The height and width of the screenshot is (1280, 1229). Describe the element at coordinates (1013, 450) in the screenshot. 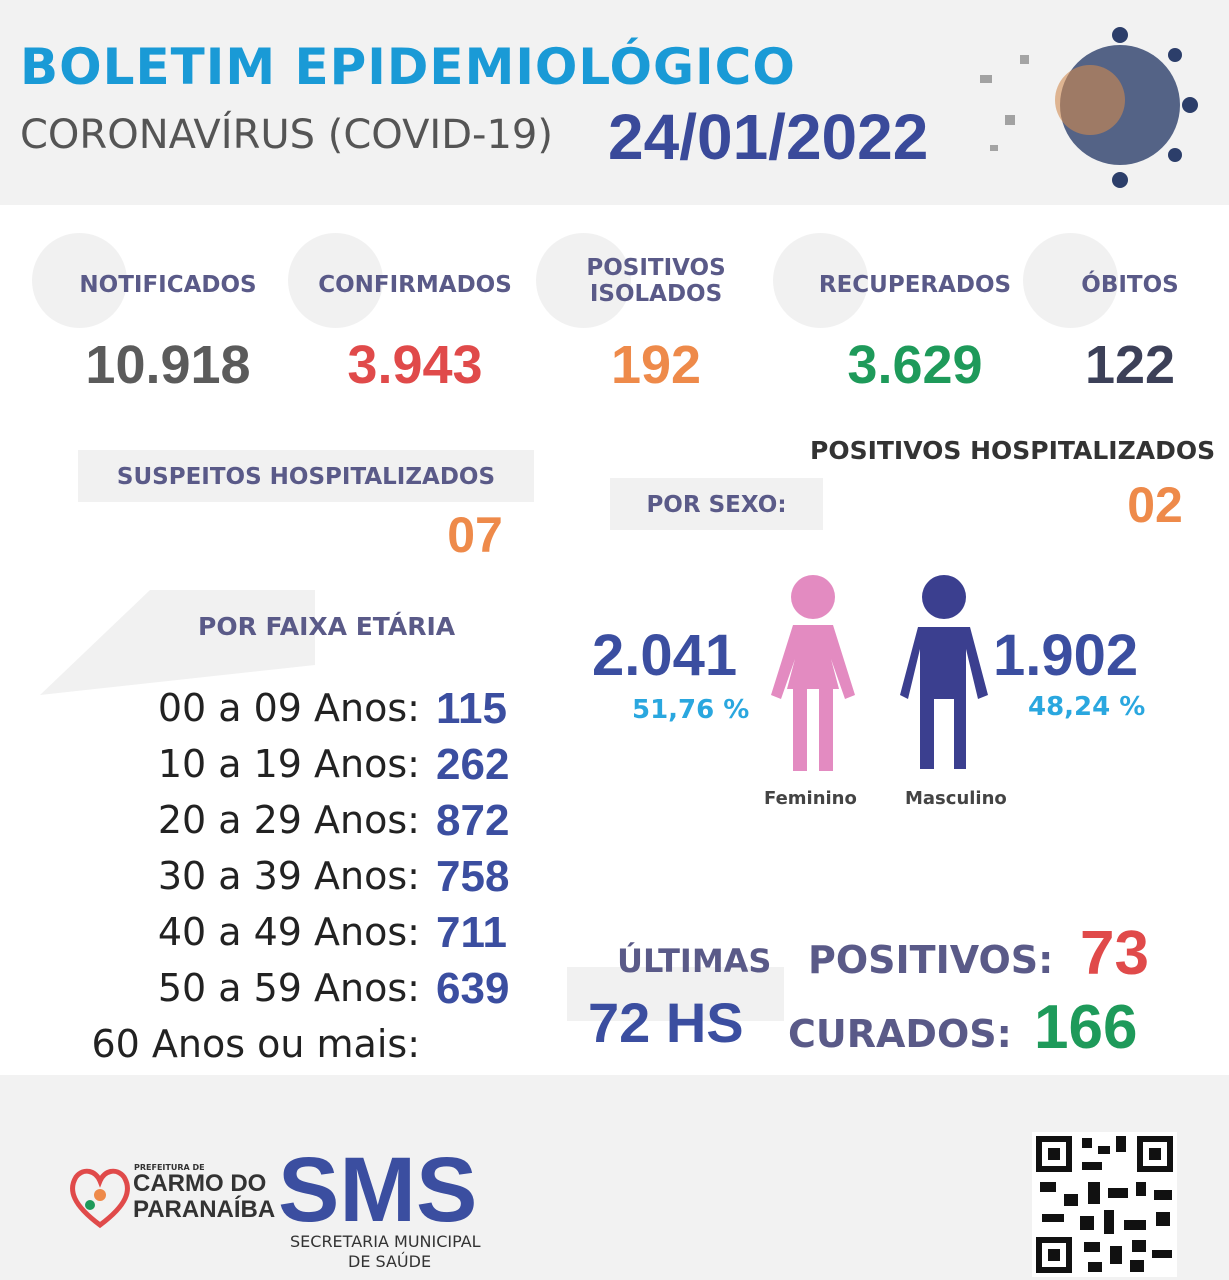

I see `positive-hosp-label: POSITIVOS HOSPITALIZADOS` at that location.